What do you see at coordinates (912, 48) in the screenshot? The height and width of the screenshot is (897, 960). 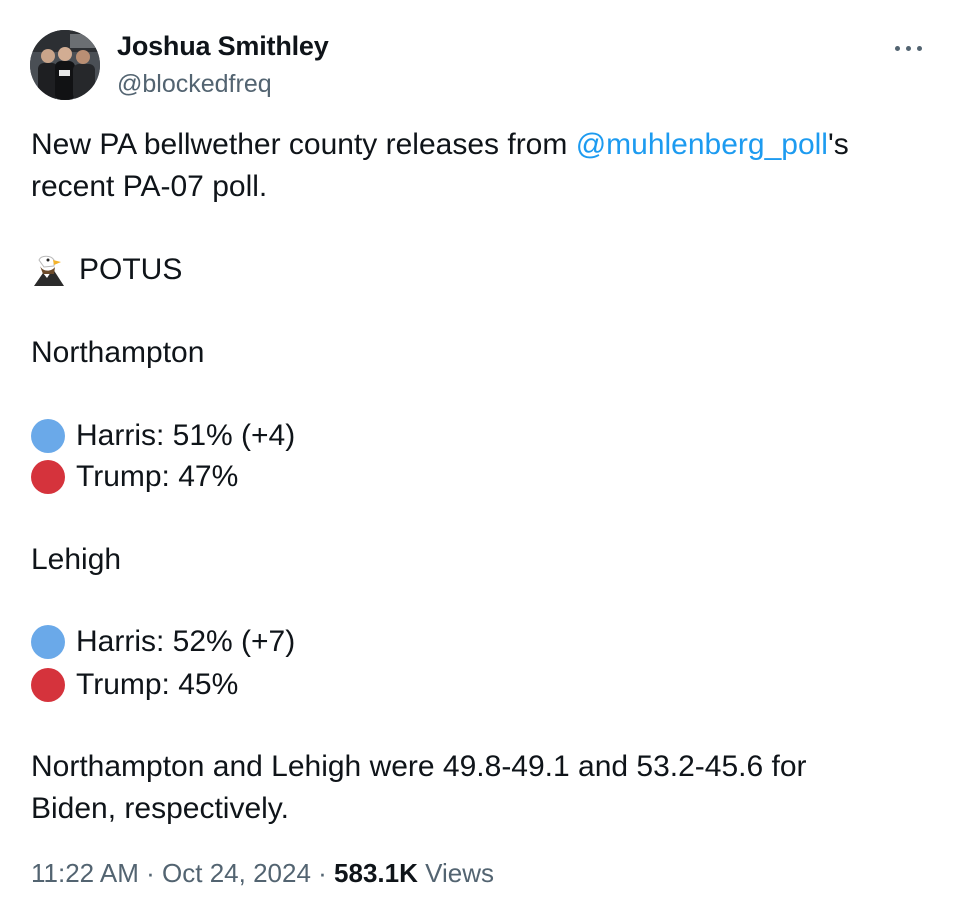 I see `more-options-icon` at bounding box center [912, 48].